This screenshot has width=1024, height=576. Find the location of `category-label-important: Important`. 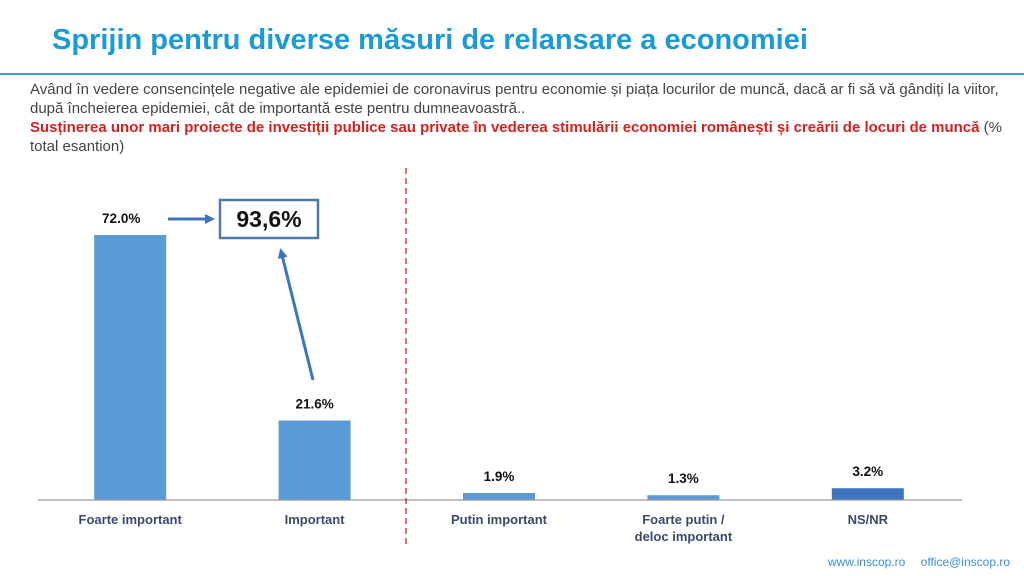

category-label-important: Important is located at coordinates (315, 519).